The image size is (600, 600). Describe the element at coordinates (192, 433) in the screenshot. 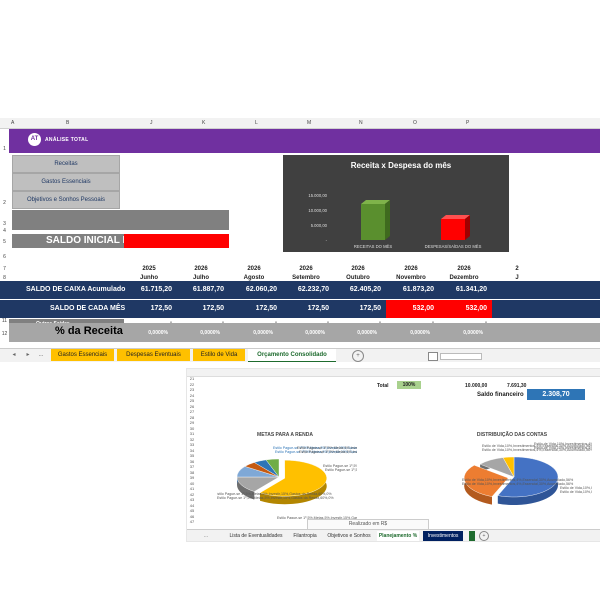

I see `row-num-31: 31` at that location.